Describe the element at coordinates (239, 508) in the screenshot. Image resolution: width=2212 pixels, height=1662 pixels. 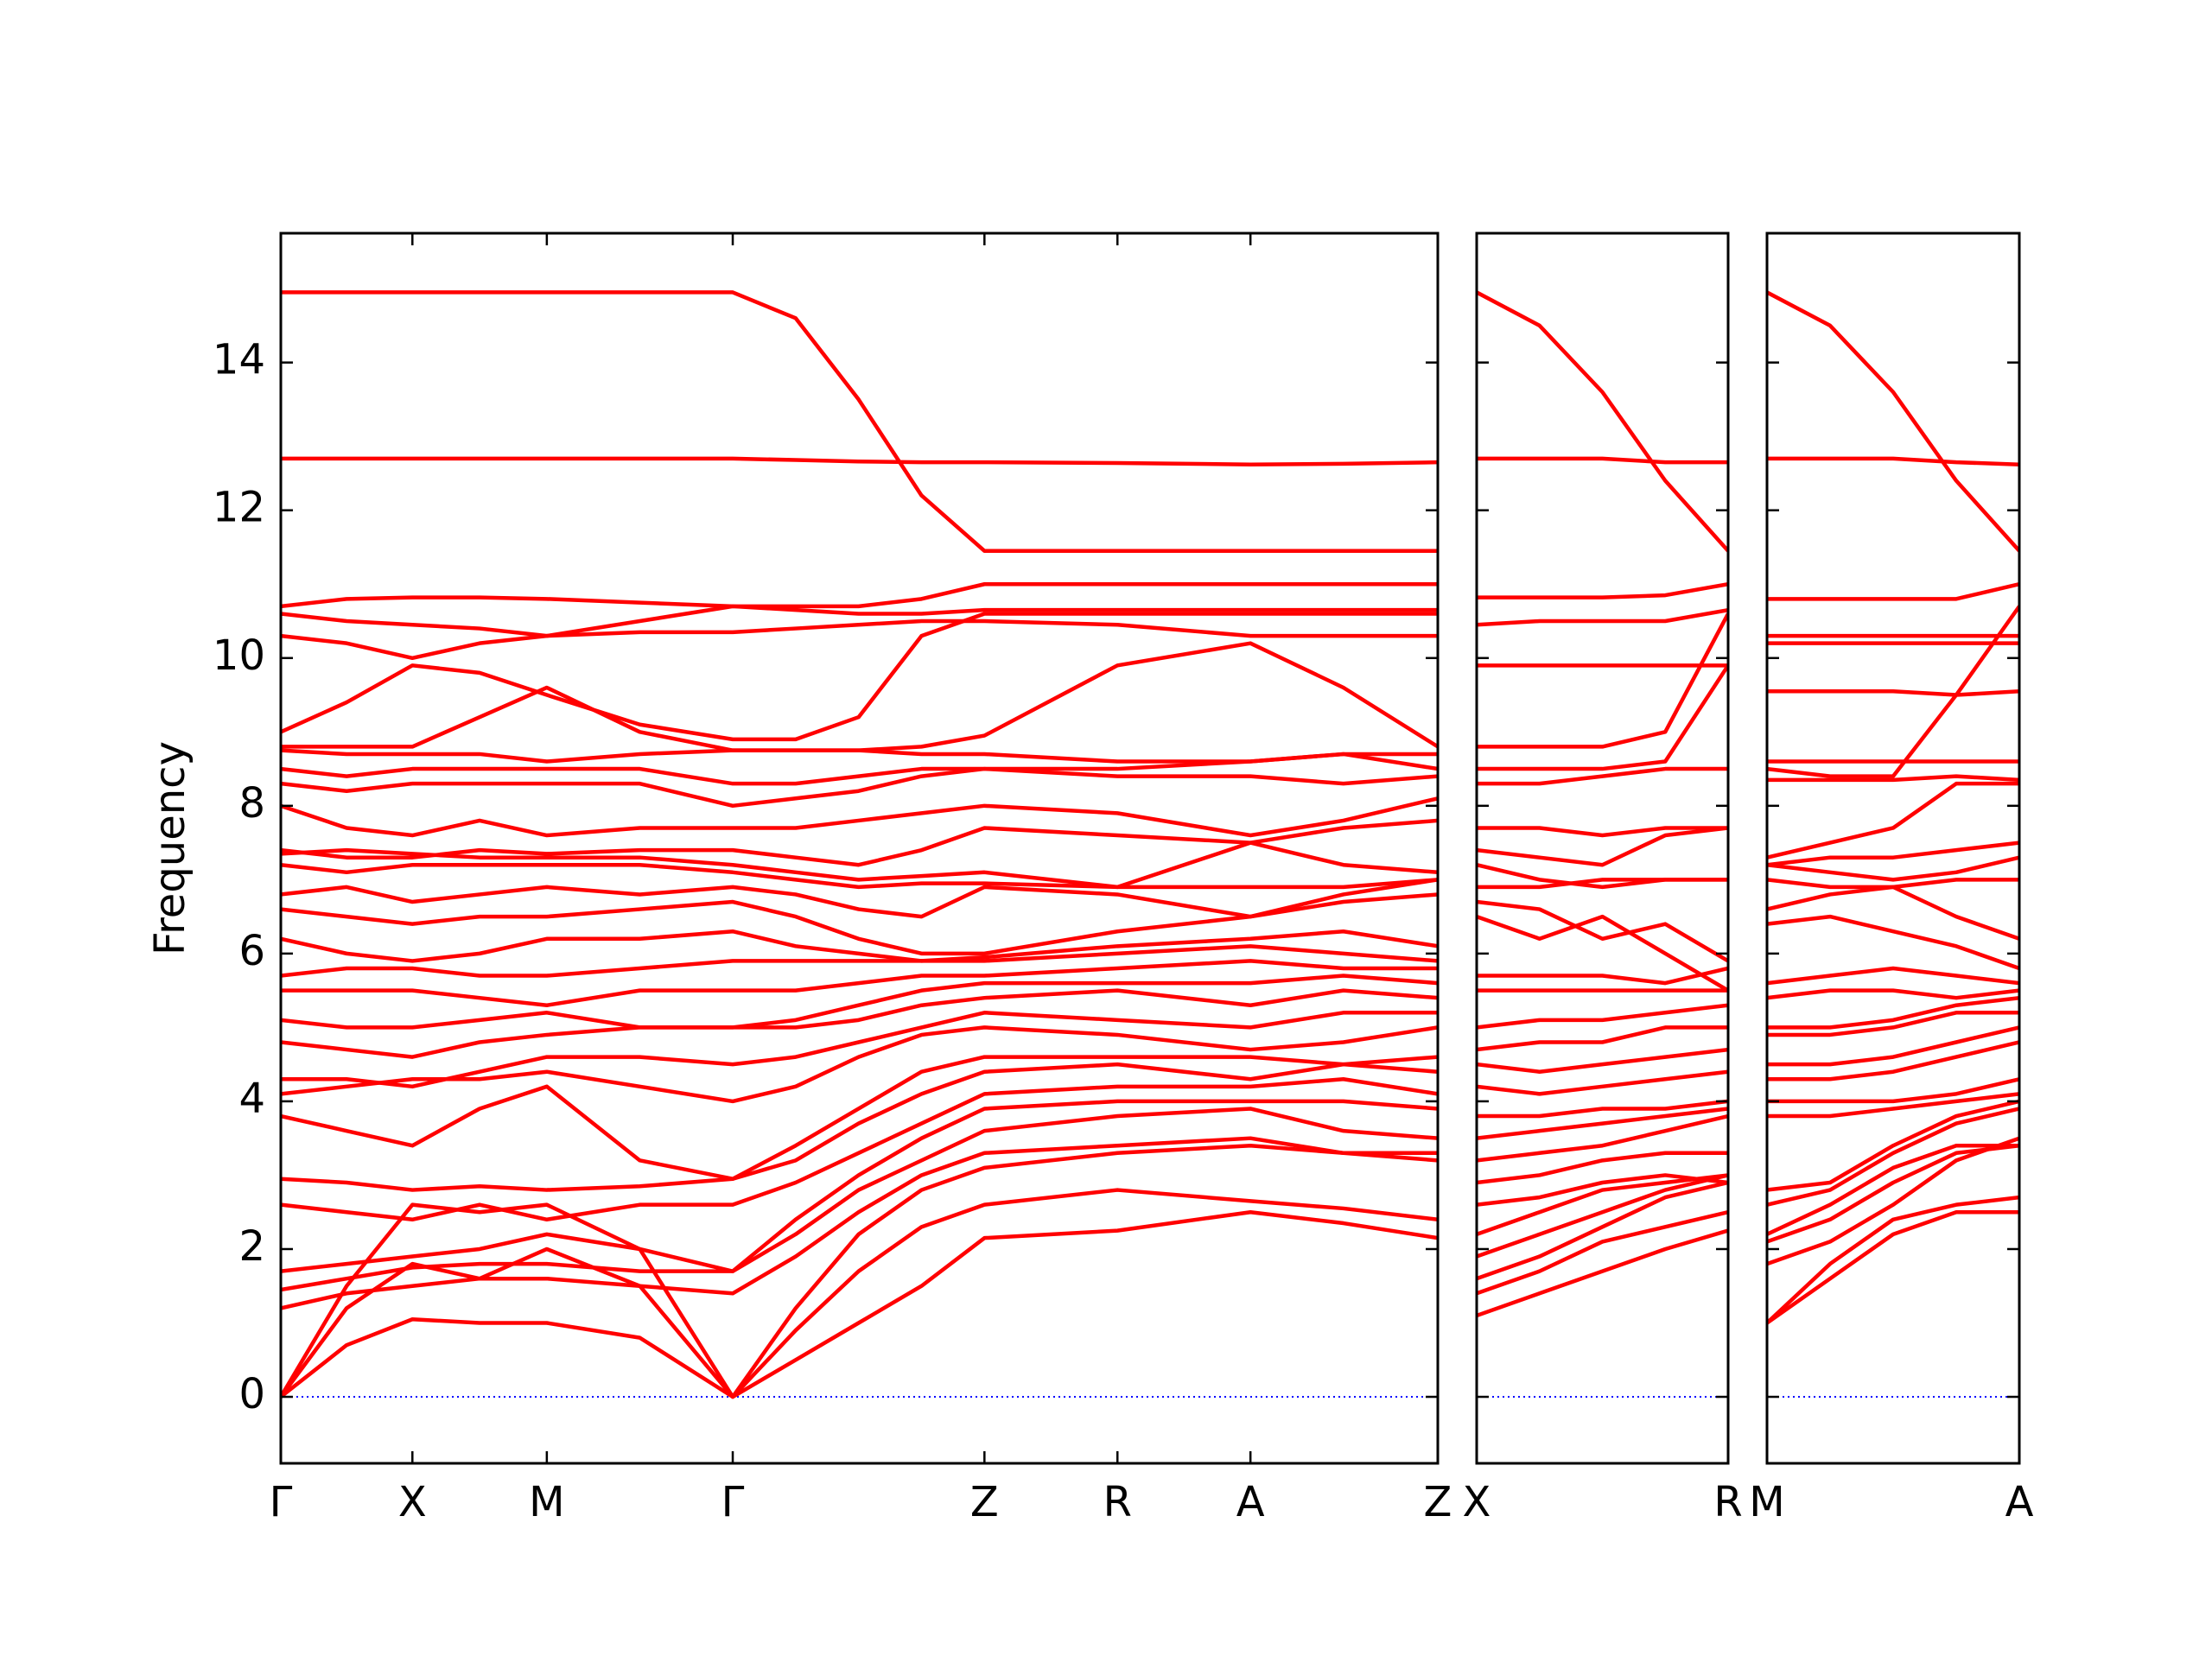
I see `y-tick-label: 12` at that location.